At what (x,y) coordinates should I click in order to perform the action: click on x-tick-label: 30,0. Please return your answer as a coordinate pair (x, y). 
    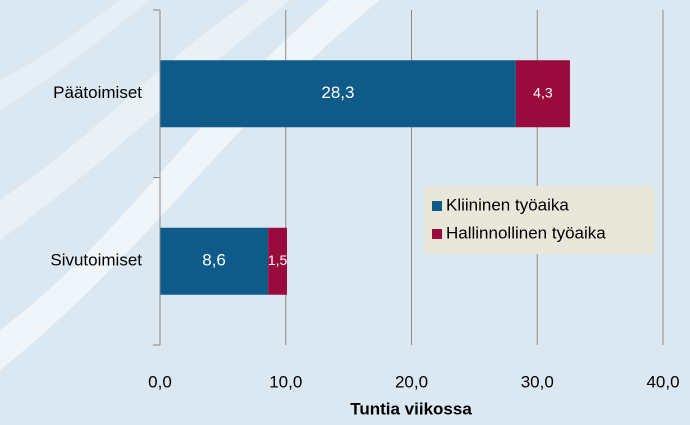
    Looking at the image, I should click on (537, 381).